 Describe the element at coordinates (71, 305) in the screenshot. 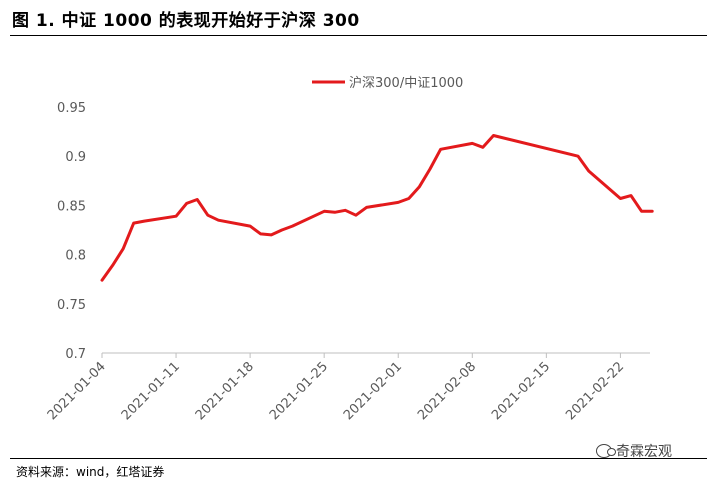

I see `y-tick-label: 0.75` at that location.